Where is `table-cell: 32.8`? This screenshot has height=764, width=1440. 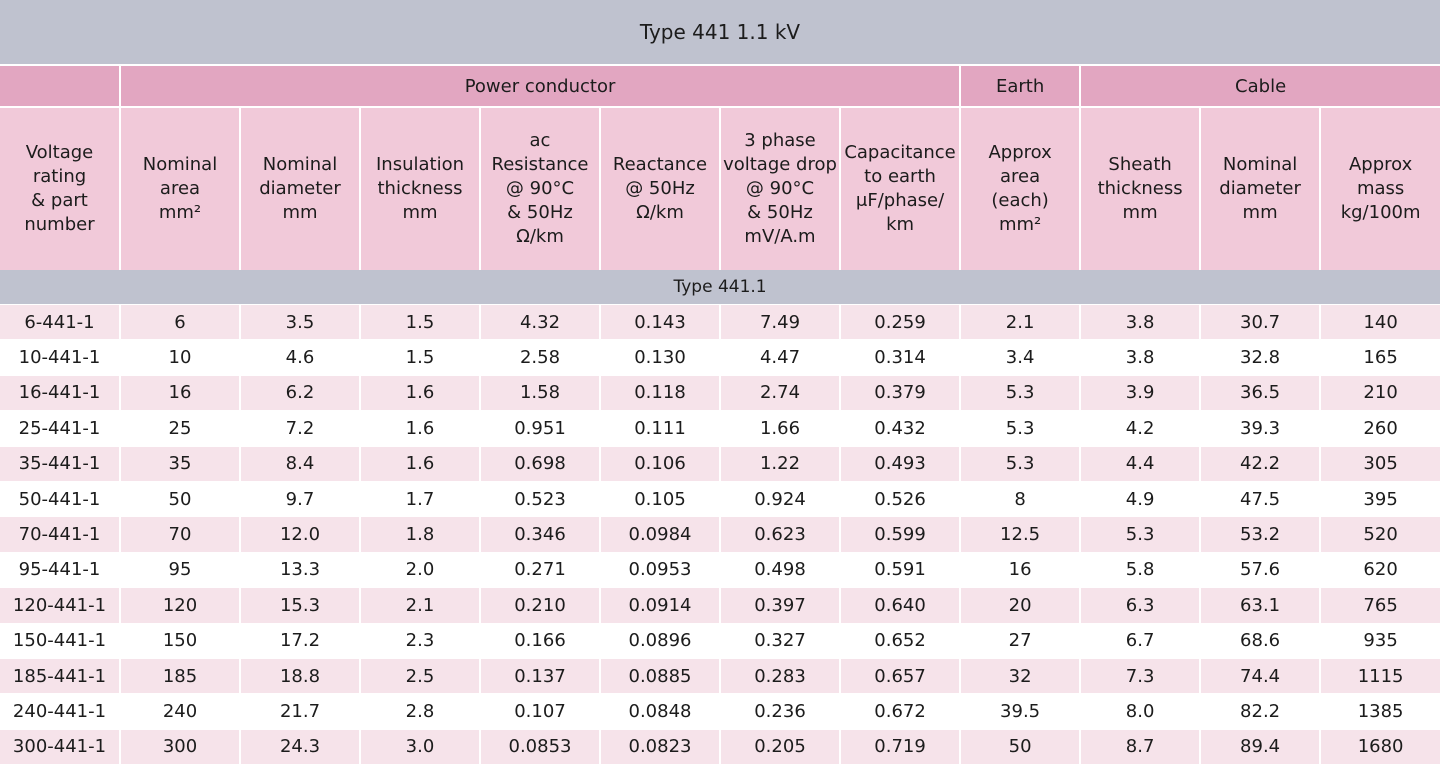 table-cell: 32.8 is located at coordinates (1260, 357).